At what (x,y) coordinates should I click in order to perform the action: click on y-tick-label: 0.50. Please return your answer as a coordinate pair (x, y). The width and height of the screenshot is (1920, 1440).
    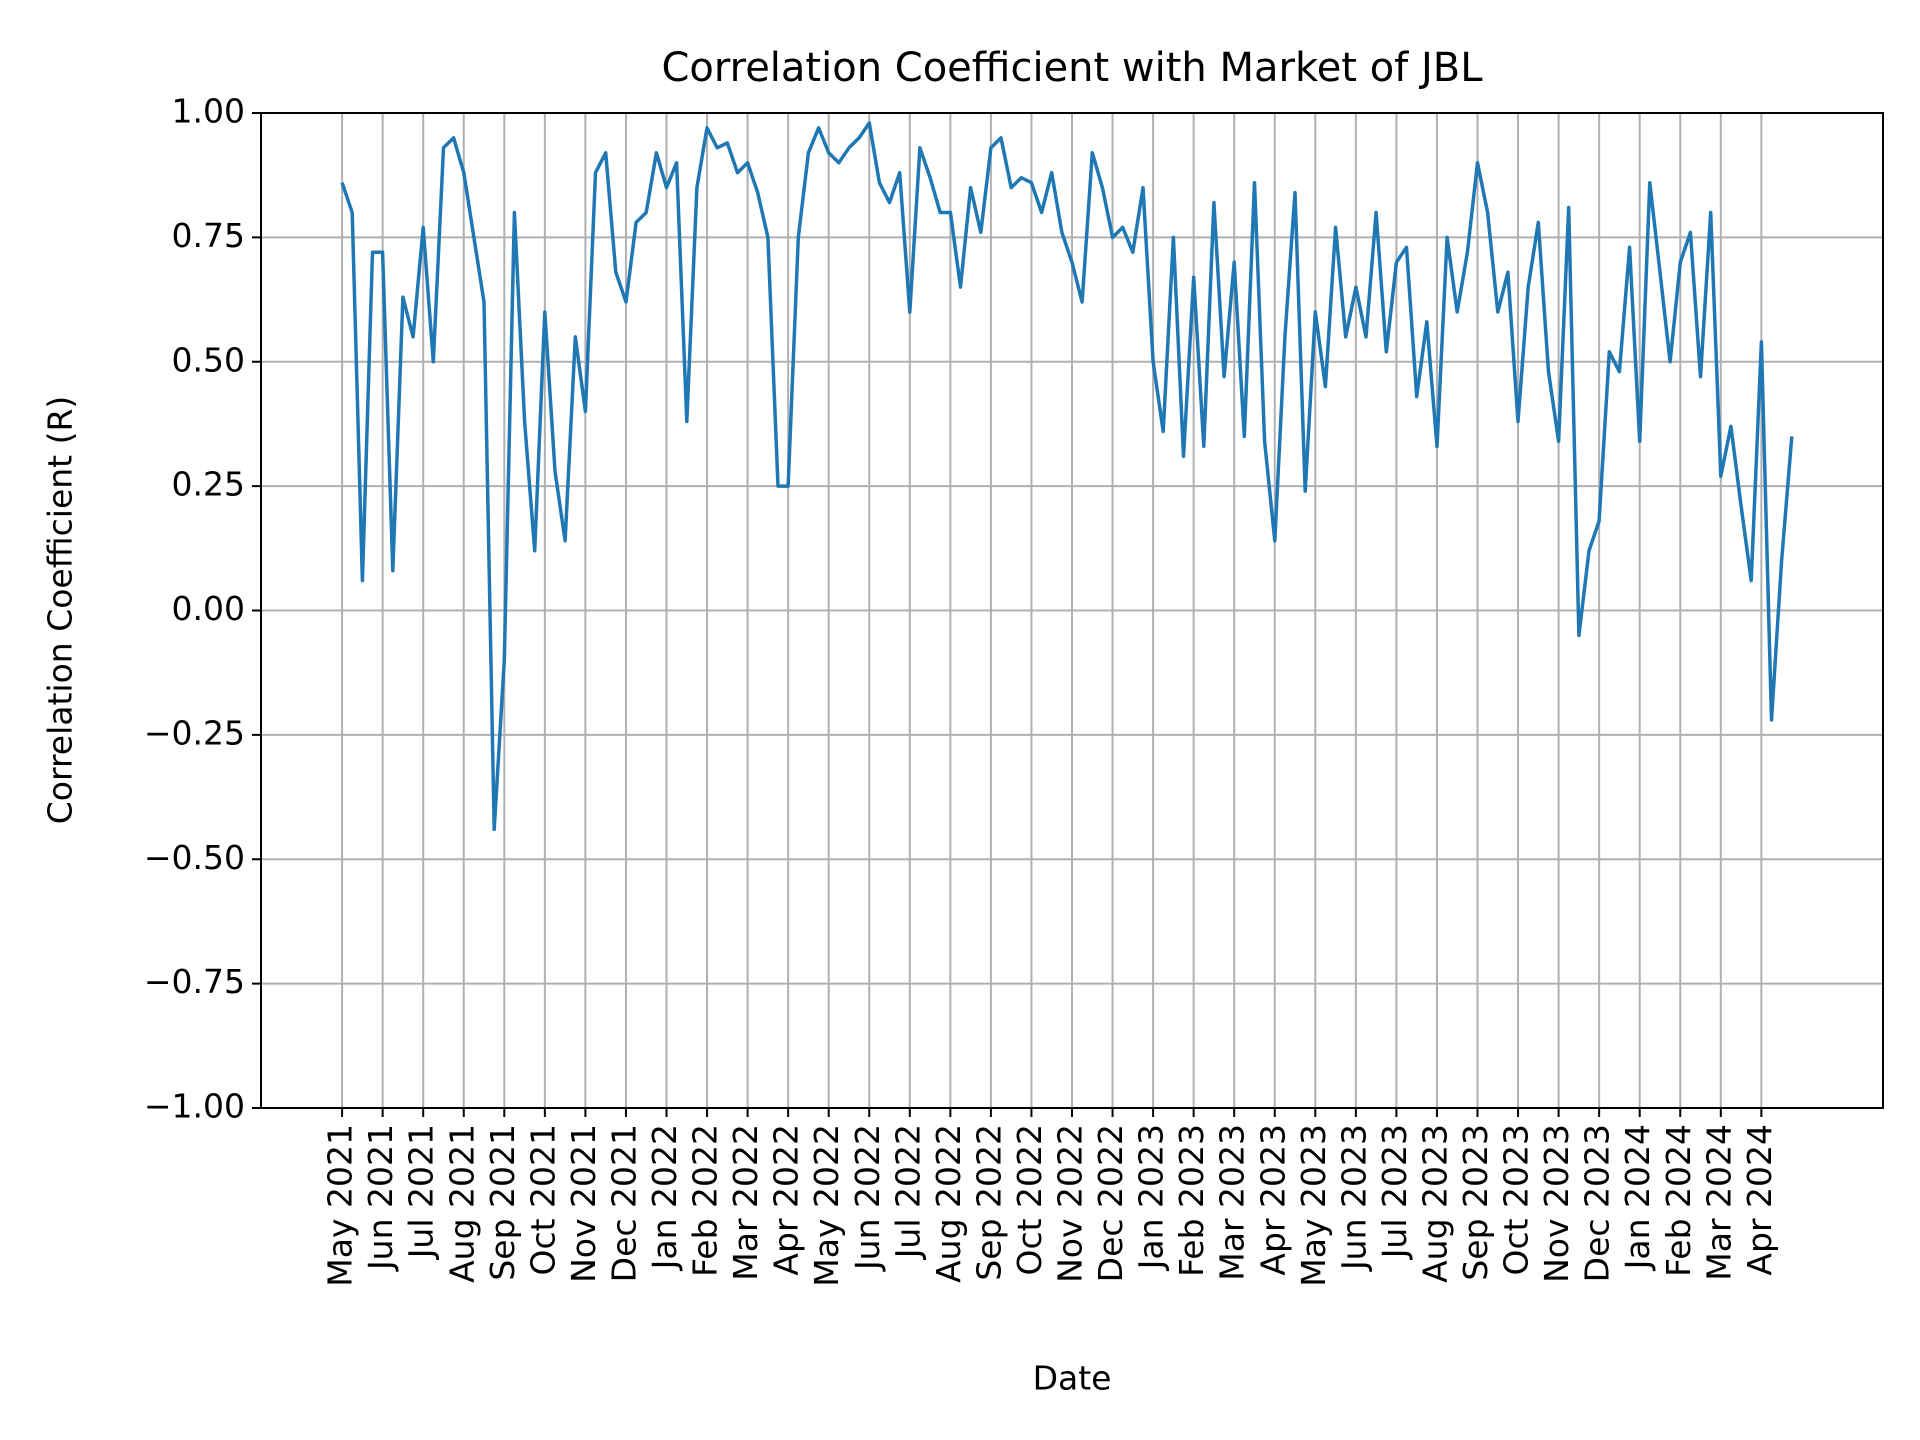
    Looking at the image, I should click on (208, 359).